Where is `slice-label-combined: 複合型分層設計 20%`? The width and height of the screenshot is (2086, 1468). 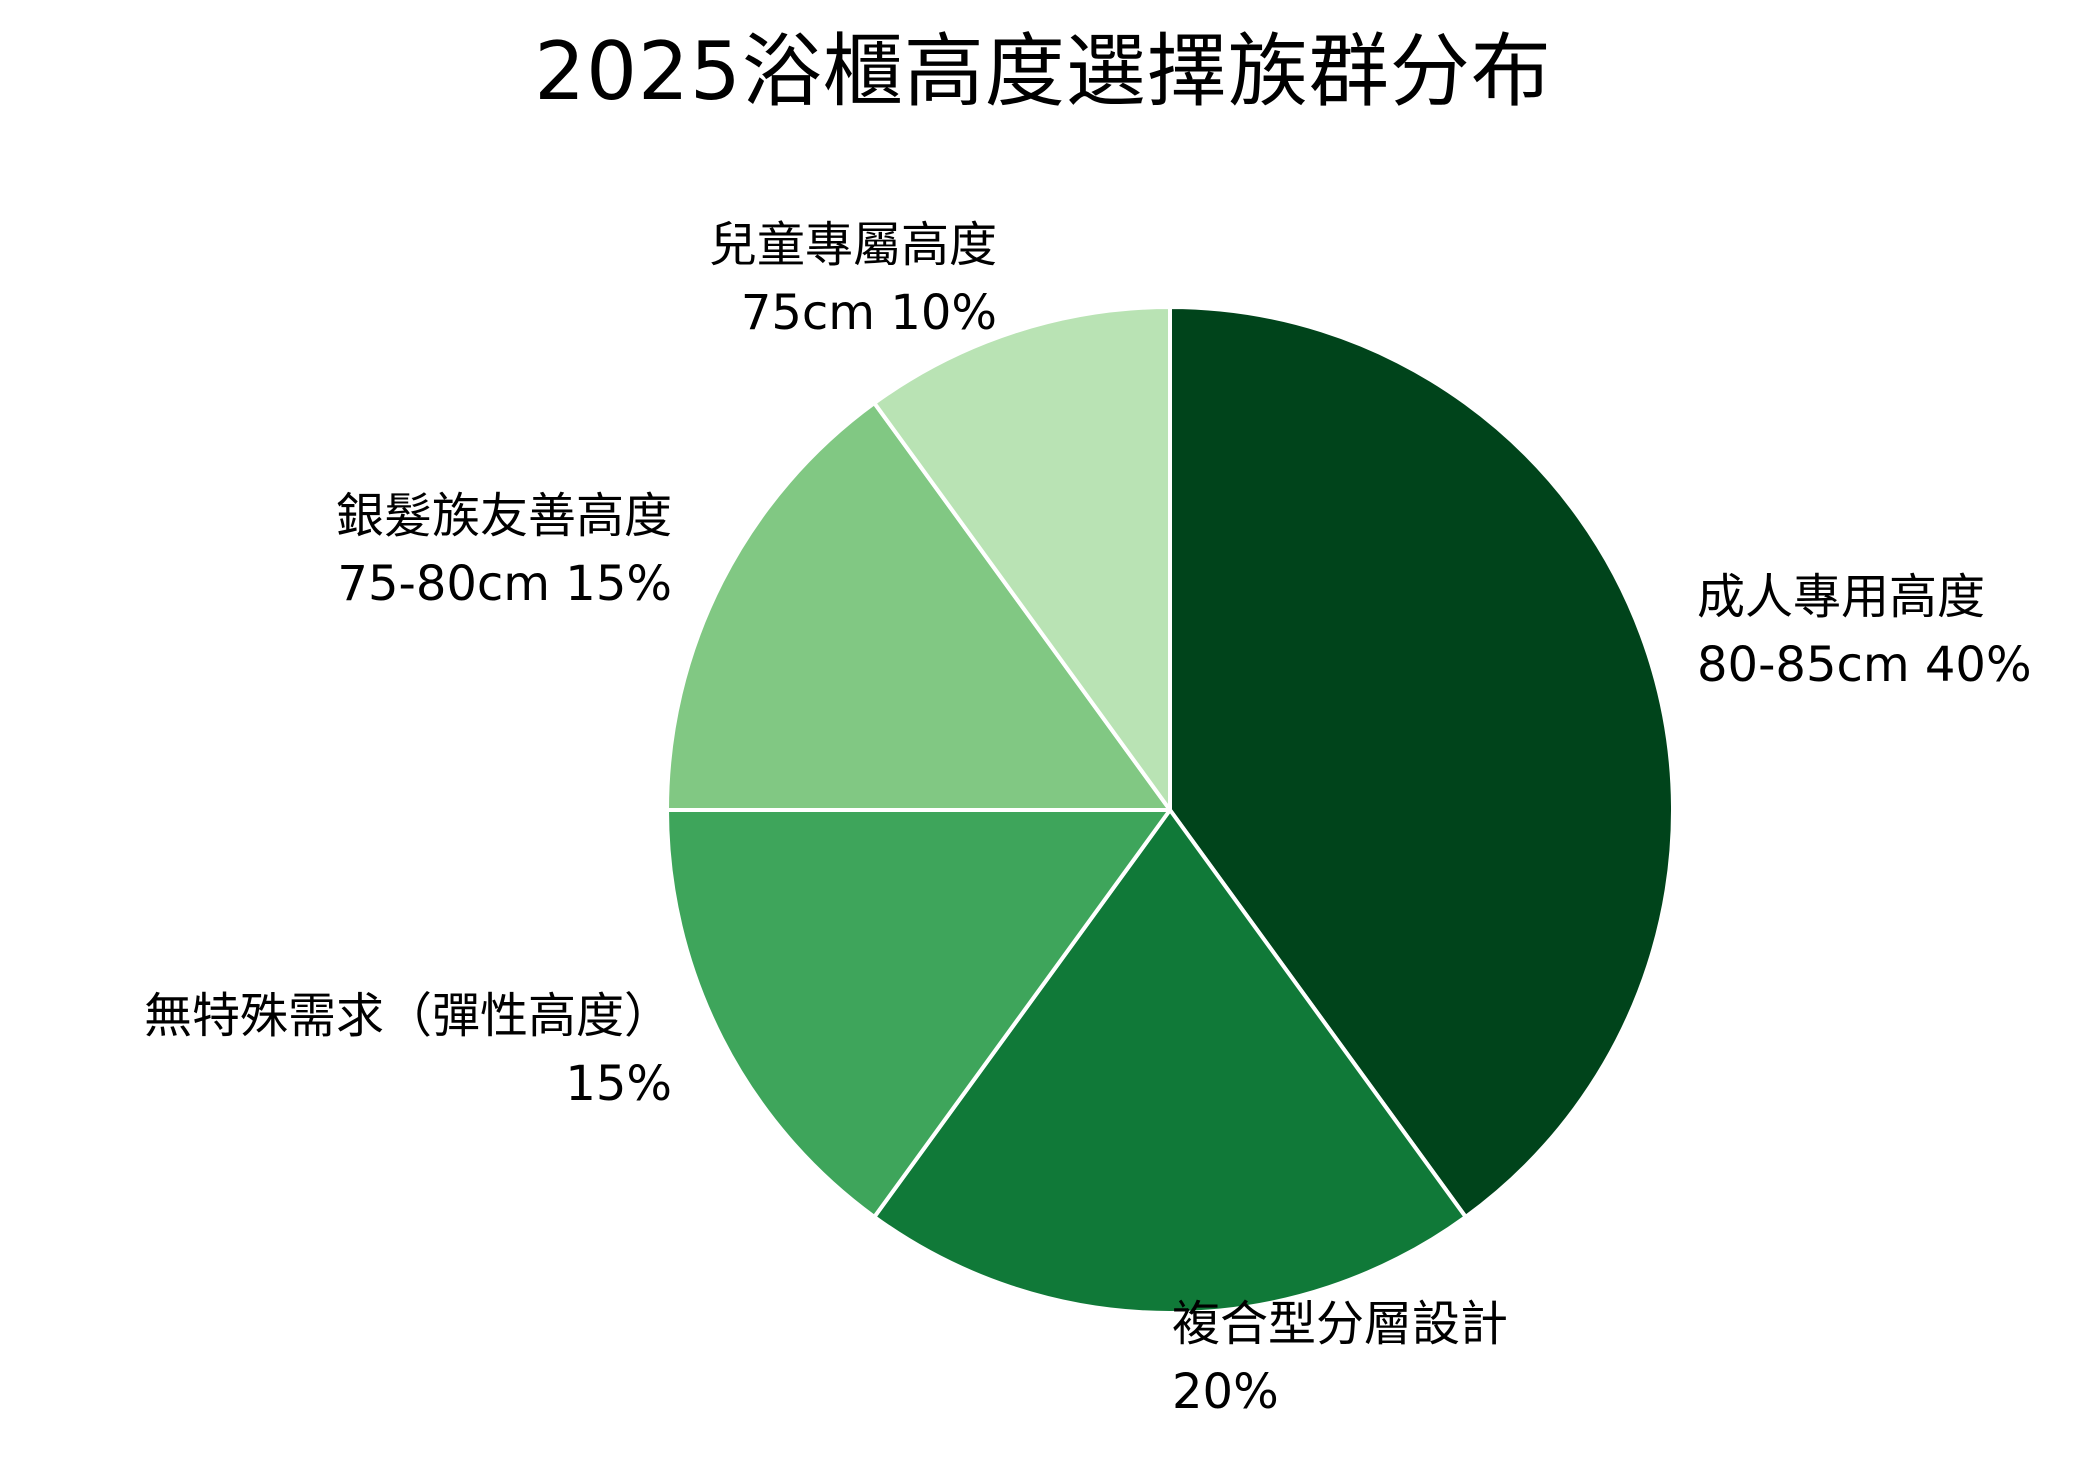
slice-label-combined: 複合型分層設計 20% is located at coordinates (1340, 1358).